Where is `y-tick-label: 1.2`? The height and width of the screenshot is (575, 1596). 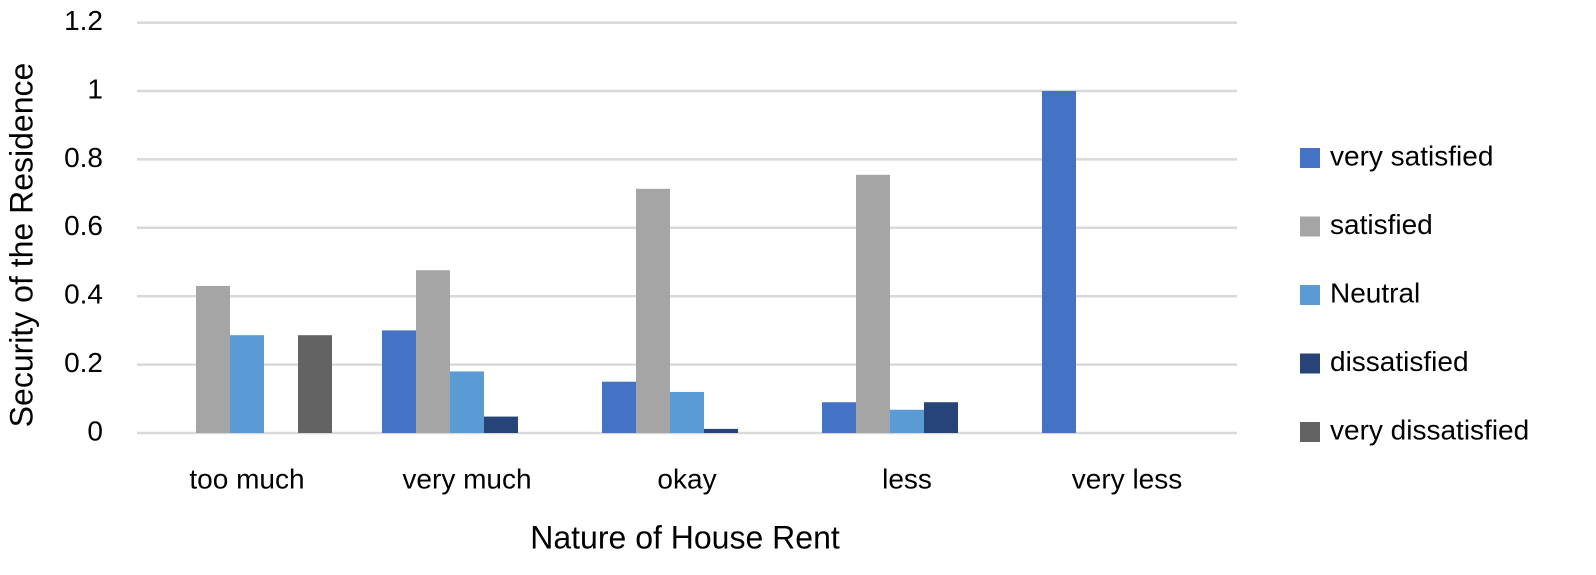
y-tick-label: 1.2 is located at coordinates (83, 20).